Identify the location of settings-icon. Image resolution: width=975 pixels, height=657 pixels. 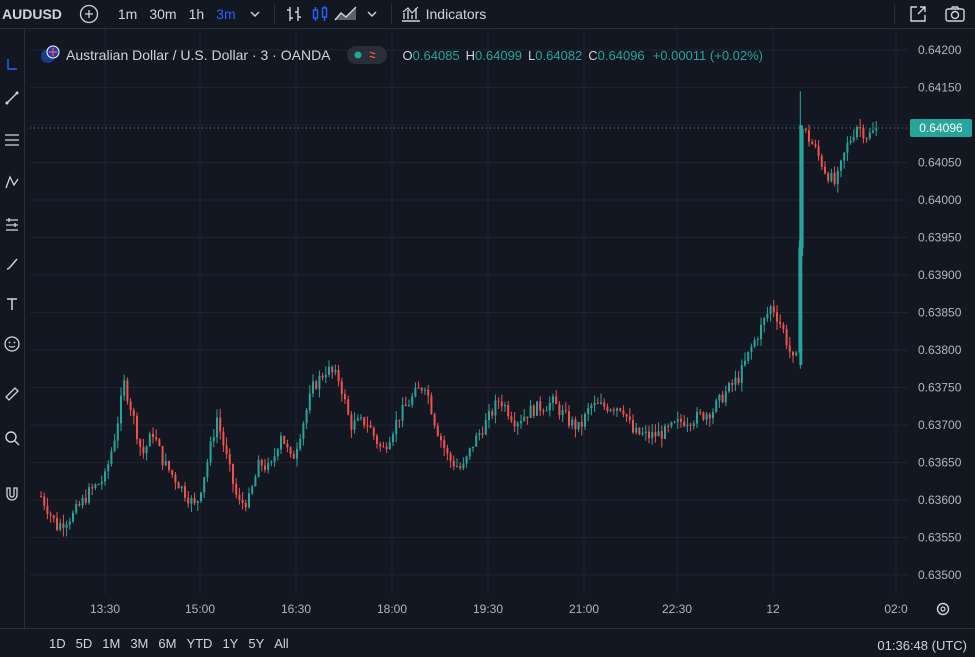
(943, 609).